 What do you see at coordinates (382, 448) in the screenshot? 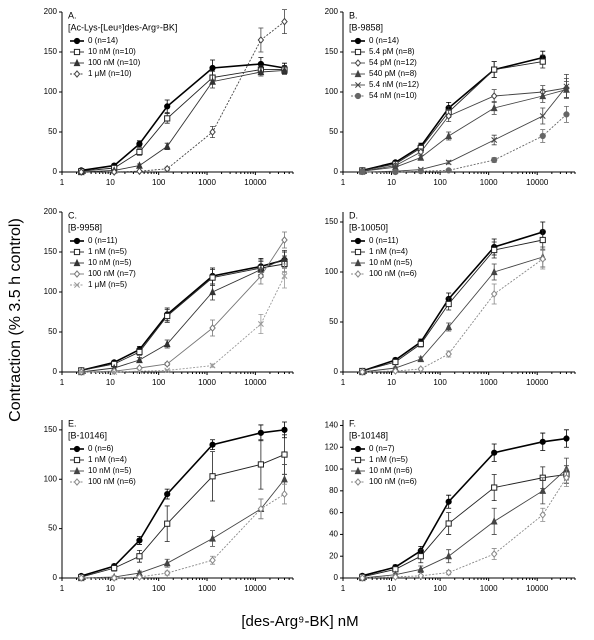
I see `legend-label: 0 (n=7)` at bounding box center [382, 448].